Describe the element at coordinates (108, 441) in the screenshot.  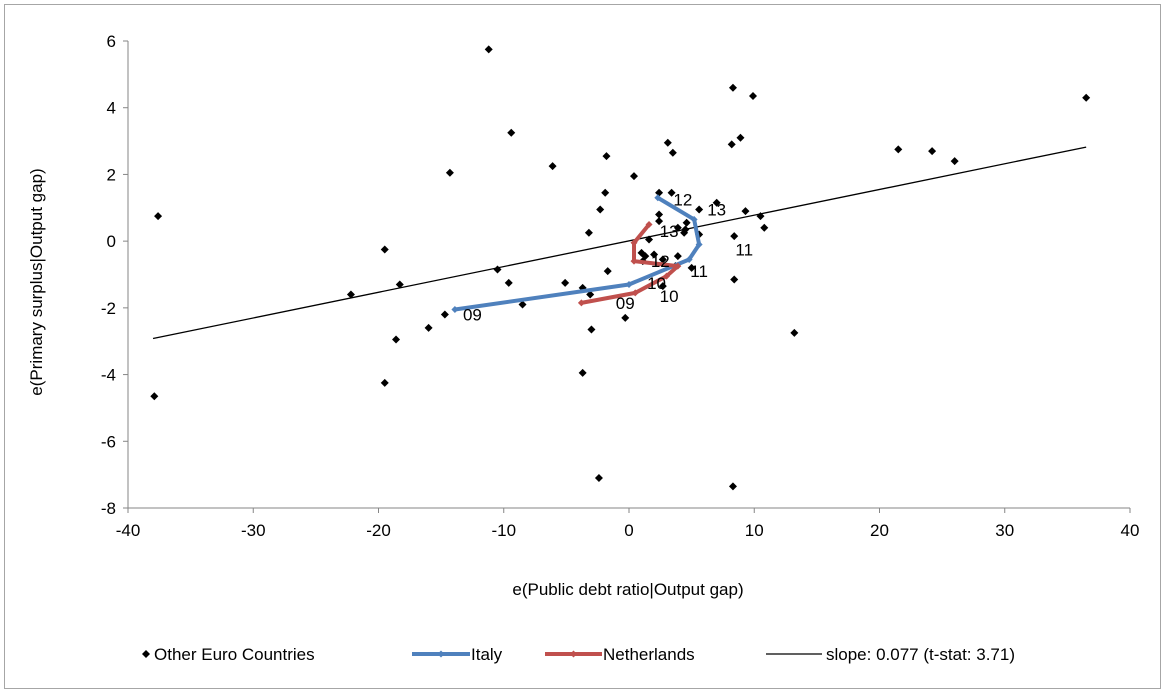
I see `y-tick-label: -6` at that location.